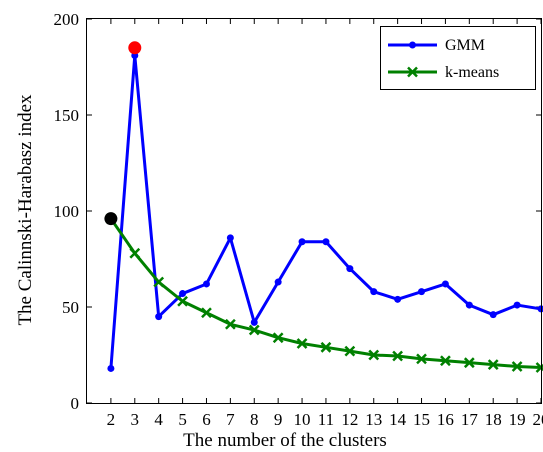 The image size is (543, 452). What do you see at coordinates (70, 307) in the screenshot?
I see `y-tick-label: 50` at bounding box center [70, 307].